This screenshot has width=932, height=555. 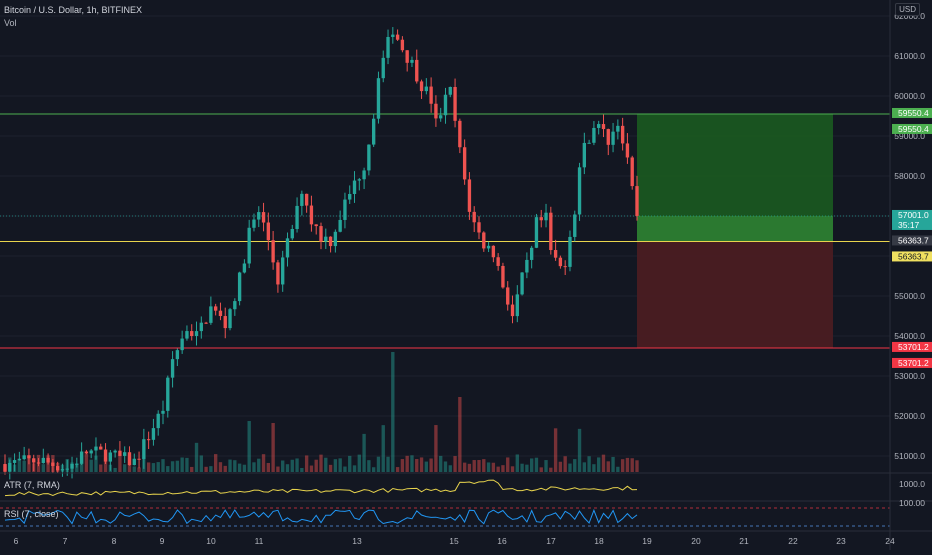 I want to click on rsi-tick-label: 100.00, so click(x=912, y=503).